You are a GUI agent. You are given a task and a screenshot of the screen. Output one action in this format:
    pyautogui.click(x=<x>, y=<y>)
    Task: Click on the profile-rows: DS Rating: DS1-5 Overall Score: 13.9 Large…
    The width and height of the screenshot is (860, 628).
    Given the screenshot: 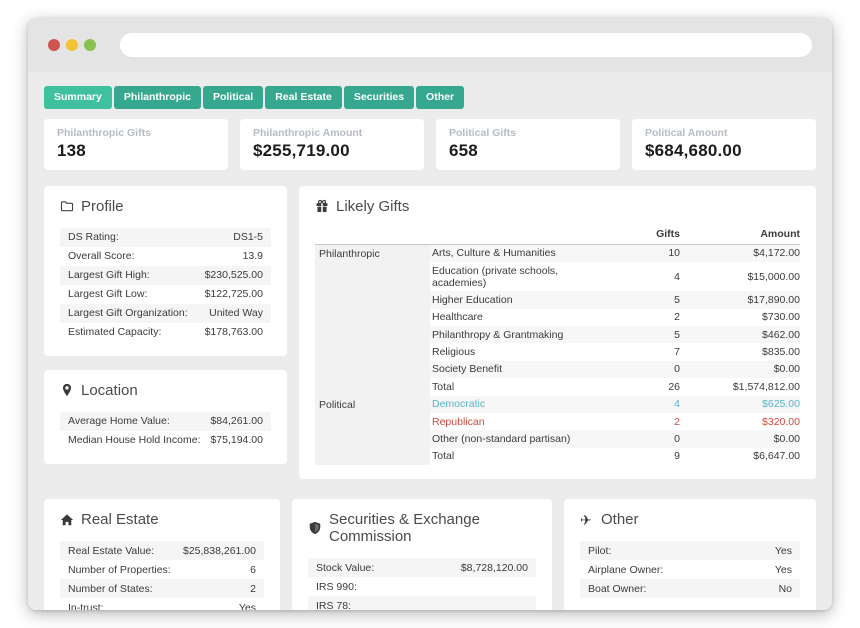 What is the action you would take?
    pyautogui.click(x=165, y=284)
    